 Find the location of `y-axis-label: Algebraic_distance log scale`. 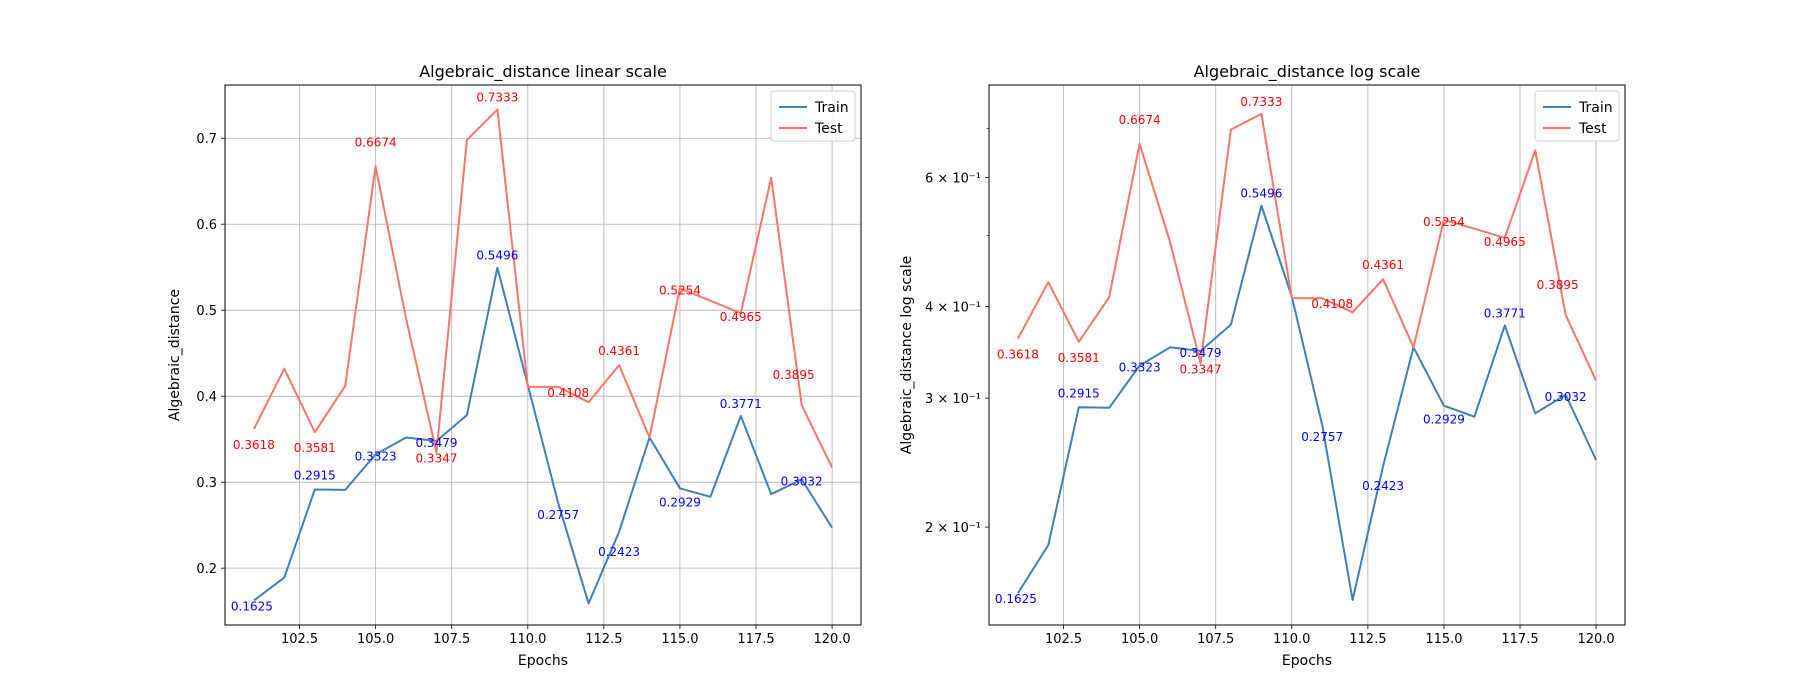

y-axis-label: Algebraic_distance log scale is located at coordinates (907, 355).